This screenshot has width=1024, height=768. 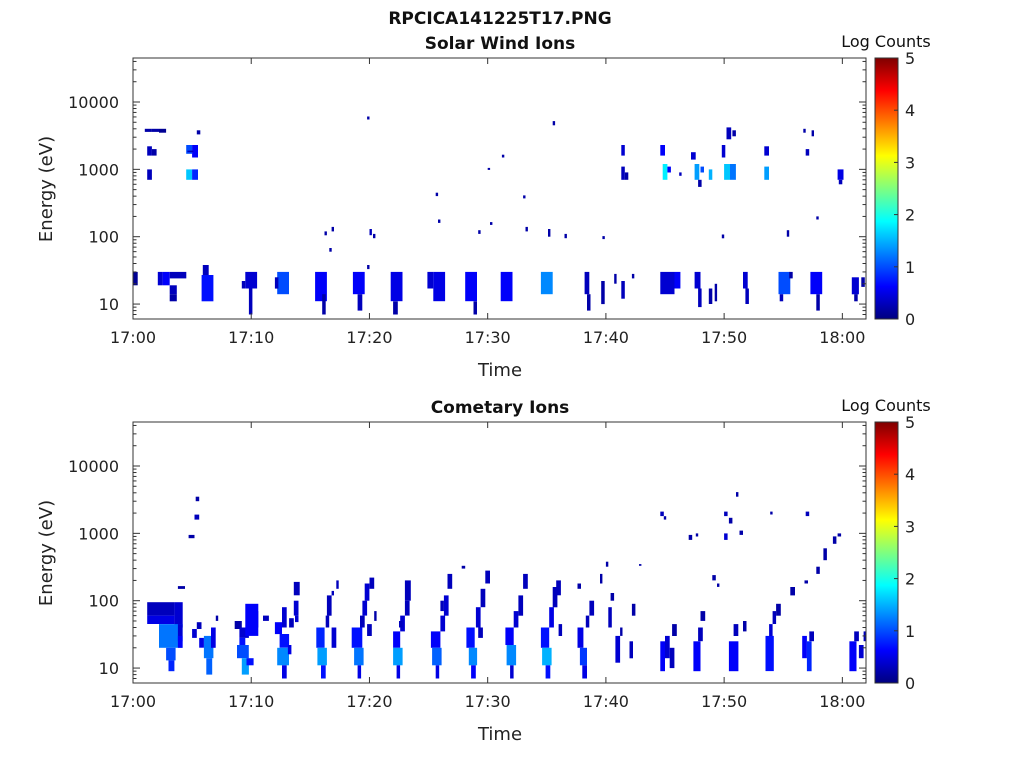 I want to click on colorbar-tick-label: 0, so click(x=910, y=319).